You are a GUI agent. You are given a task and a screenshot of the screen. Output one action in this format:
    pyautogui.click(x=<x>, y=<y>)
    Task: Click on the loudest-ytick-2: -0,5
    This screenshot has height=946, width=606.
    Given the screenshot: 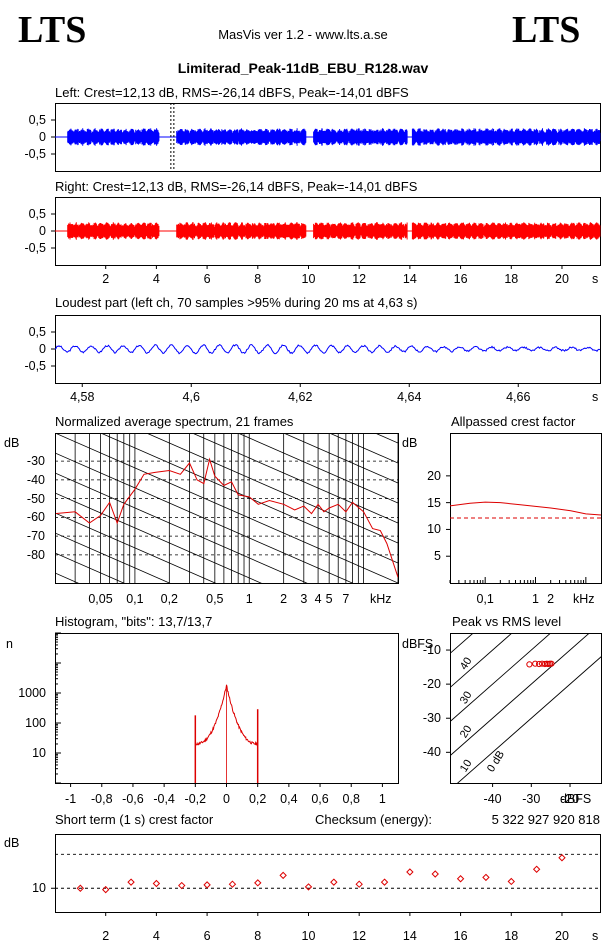 What is the action you would take?
    pyautogui.click(x=35, y=366)
    